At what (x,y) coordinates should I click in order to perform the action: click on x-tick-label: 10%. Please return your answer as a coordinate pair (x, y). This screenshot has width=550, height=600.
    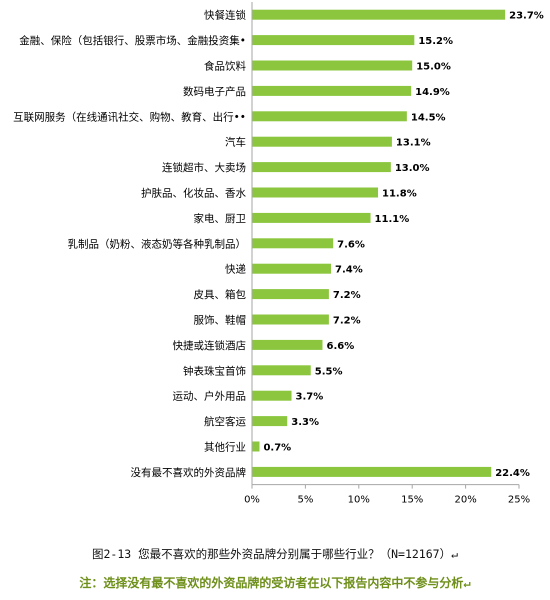
    Looking at the image, I should click on (359, 500).